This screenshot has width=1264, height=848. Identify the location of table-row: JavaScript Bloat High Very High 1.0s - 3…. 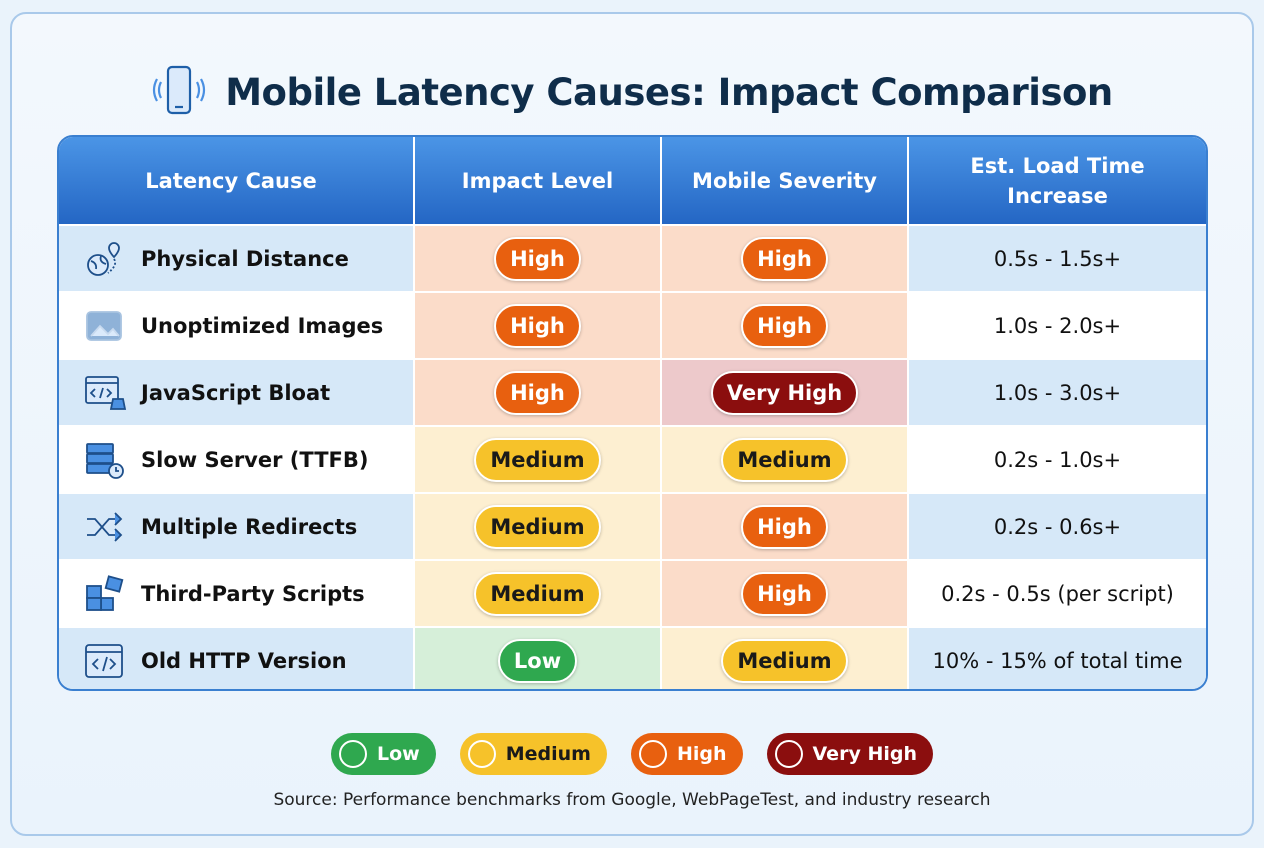
(632, 391).